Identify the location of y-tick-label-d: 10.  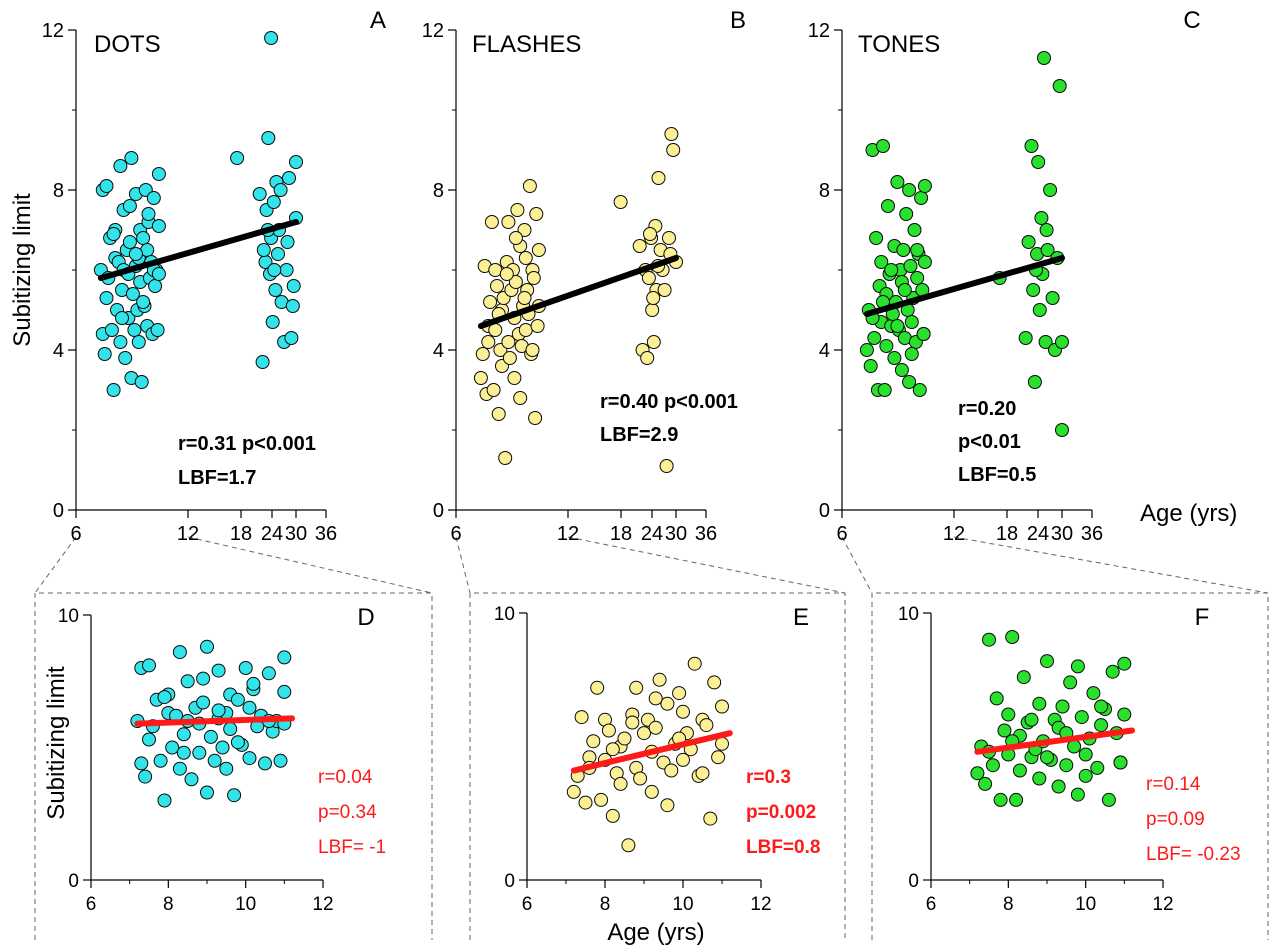
(68, 616).